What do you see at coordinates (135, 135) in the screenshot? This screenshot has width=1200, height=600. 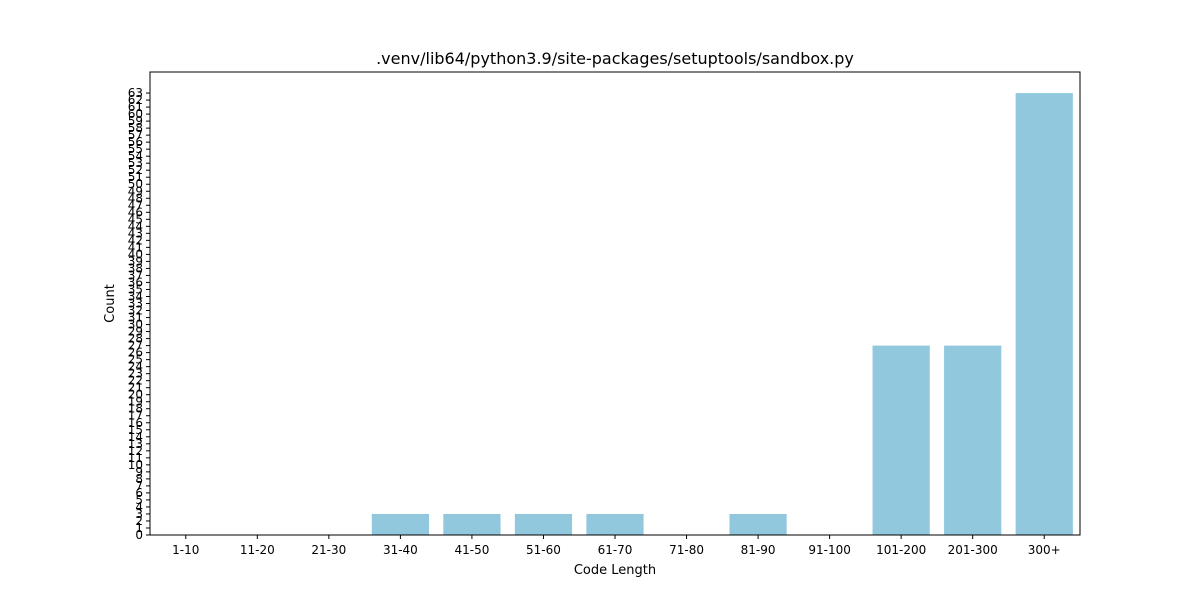 I see `y-tick-label: 57` at bounding box center [135, 135].